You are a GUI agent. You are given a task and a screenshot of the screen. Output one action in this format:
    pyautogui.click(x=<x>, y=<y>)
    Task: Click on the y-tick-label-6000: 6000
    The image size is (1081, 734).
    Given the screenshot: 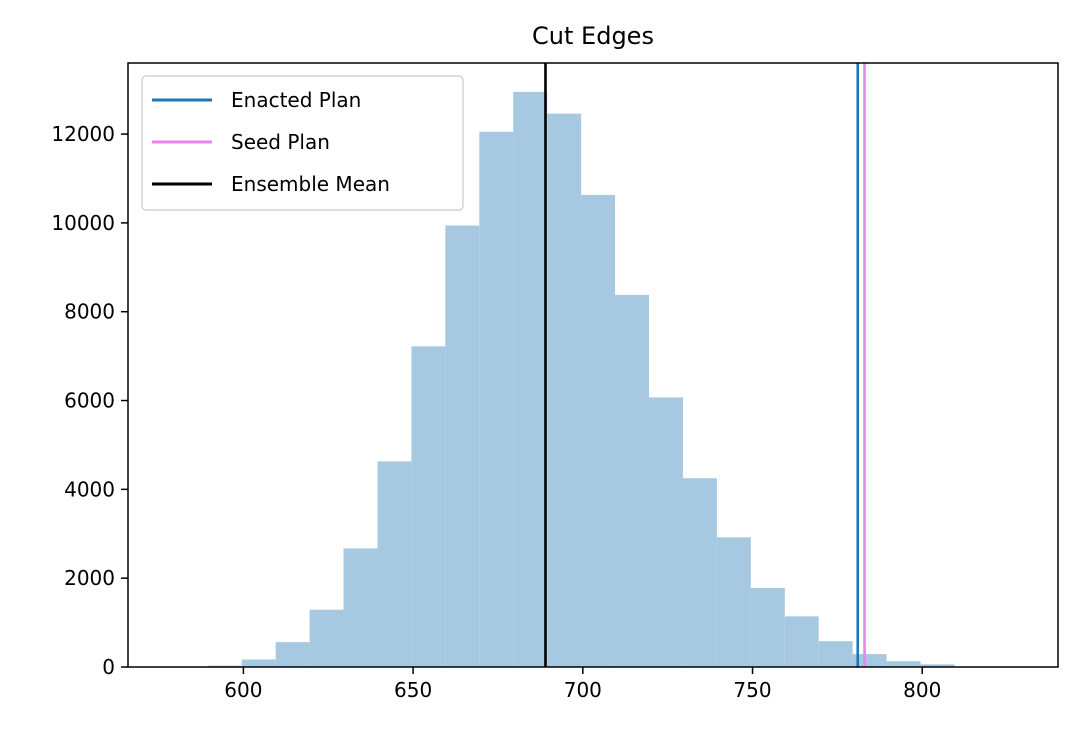 What is the action you would take?
    pyautogui.click(x=89, y=401)
    